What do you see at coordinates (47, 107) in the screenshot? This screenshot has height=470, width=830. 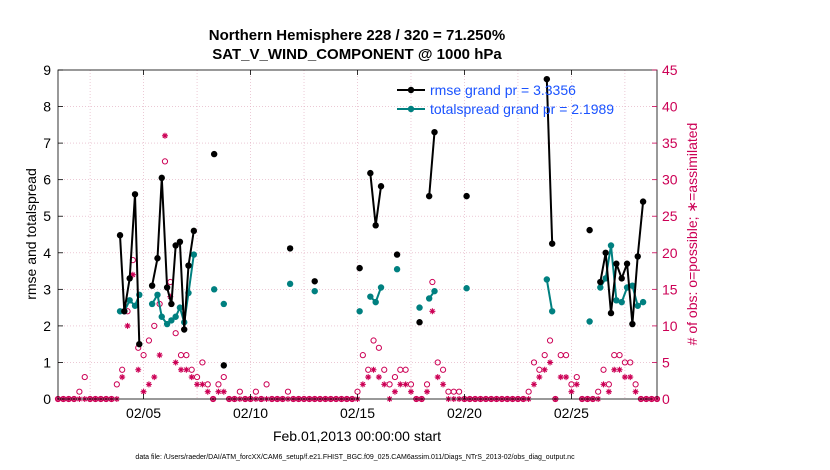 I see `y-left-tick-label: 8` at bounding box center [47, 107].